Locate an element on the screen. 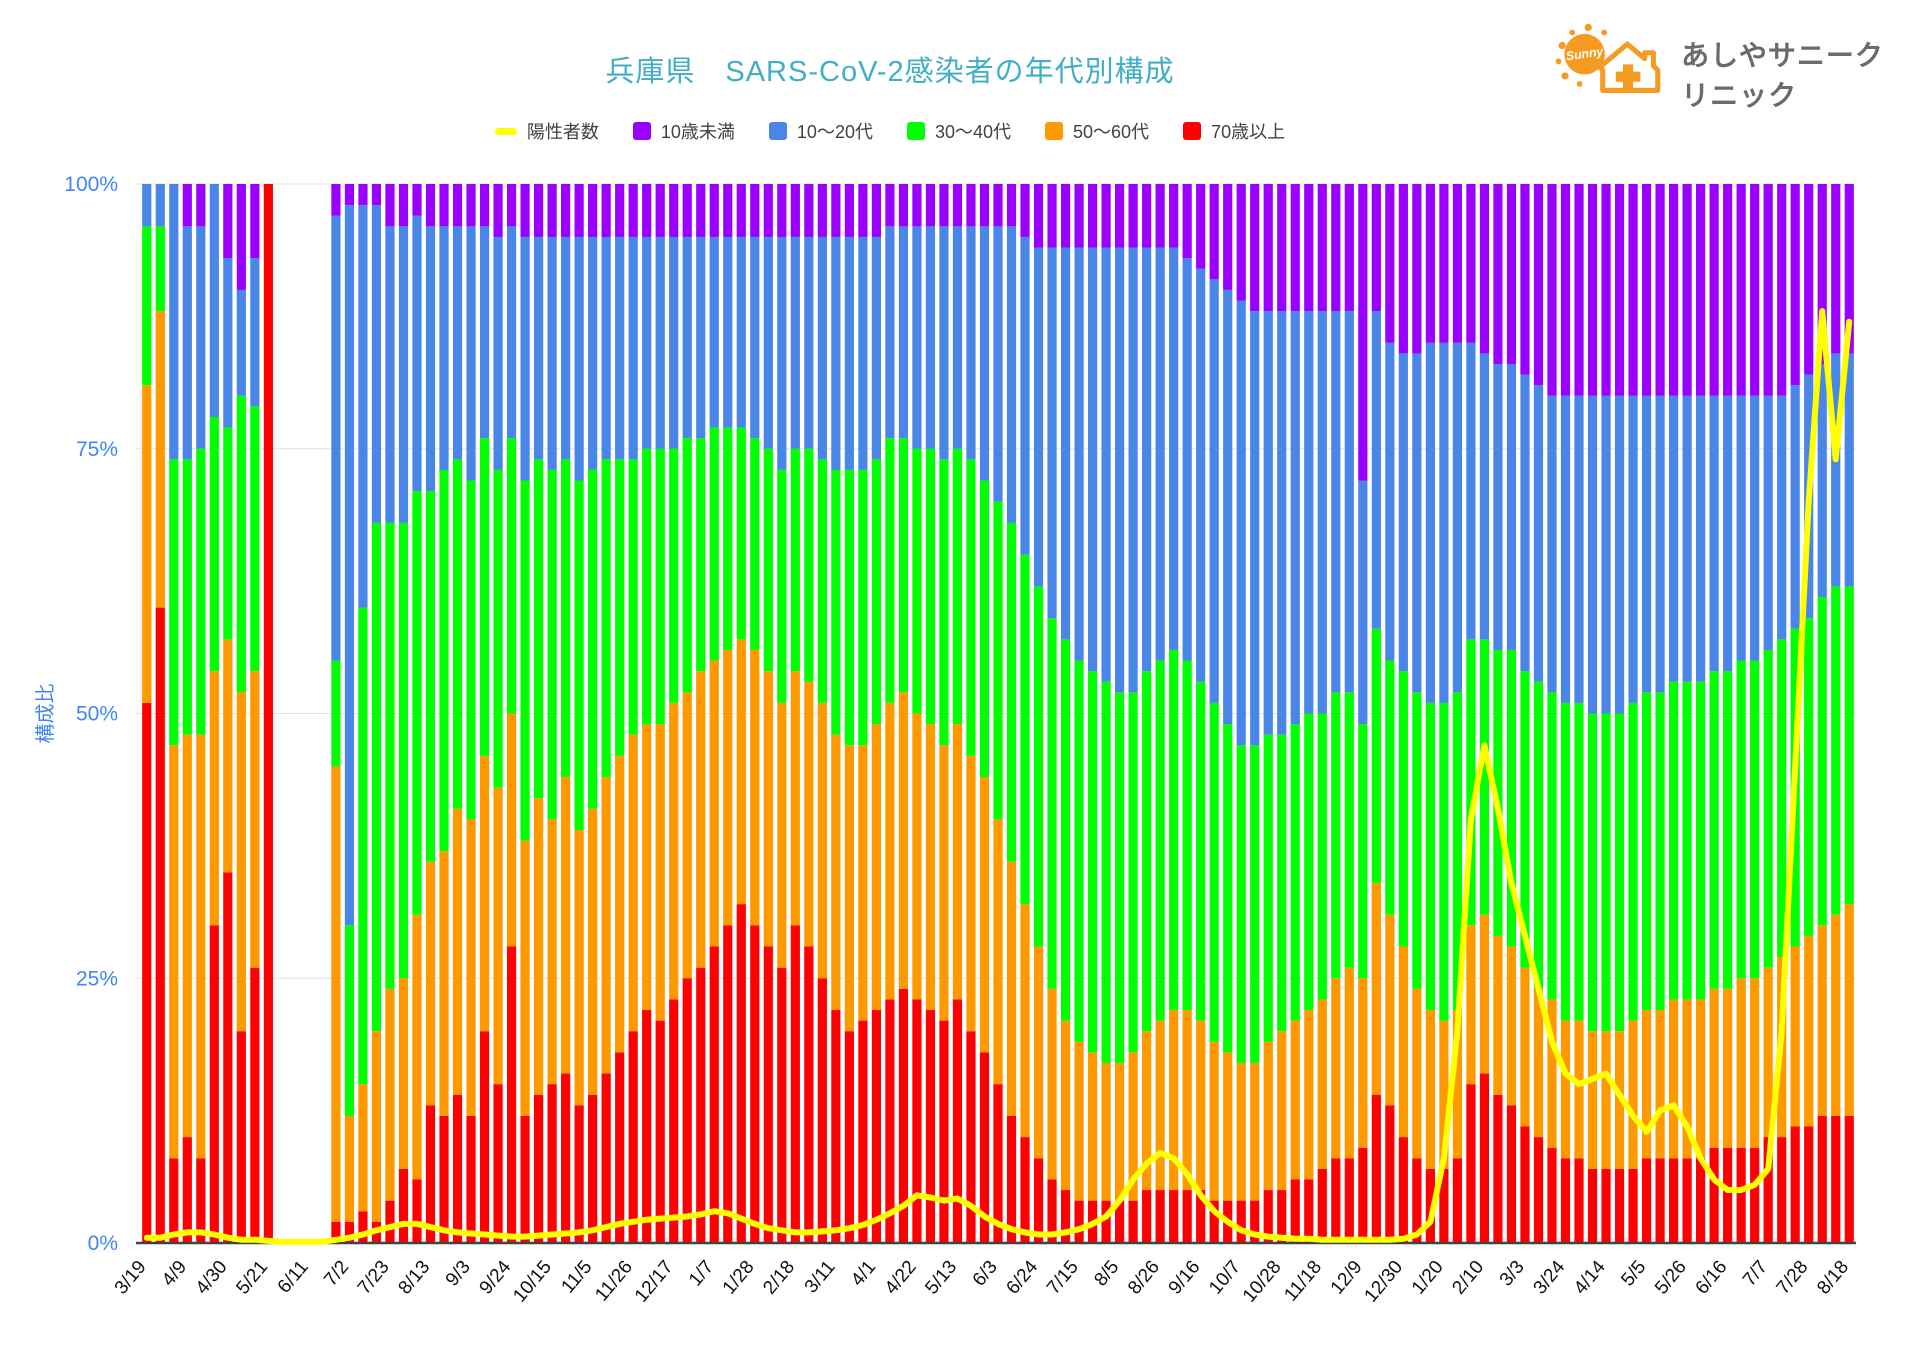 Image resolution: width=1920 pixels, height=1360 pixels. x-tick-label: 3/11 is located at coordinates (820, 1277).